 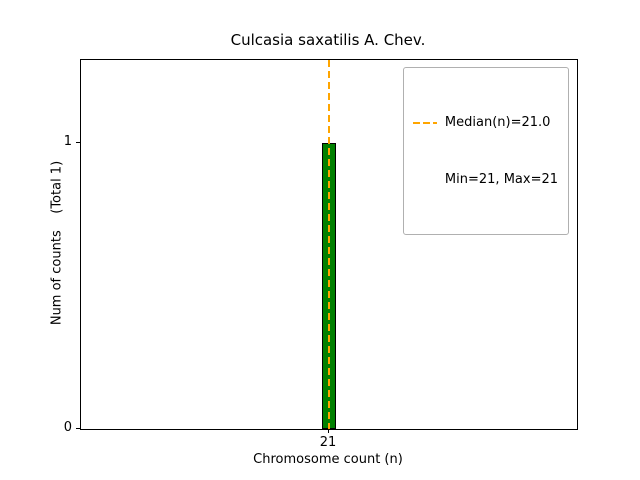 I want to click on y-axis-label: Num of counts (Total 1), so click(x=57, y=243).